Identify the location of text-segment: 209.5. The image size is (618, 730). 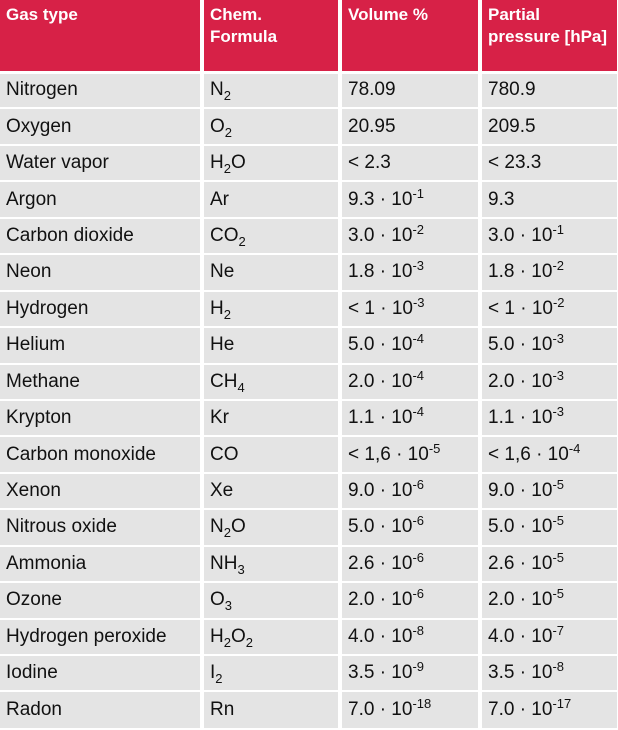
(512, 126).